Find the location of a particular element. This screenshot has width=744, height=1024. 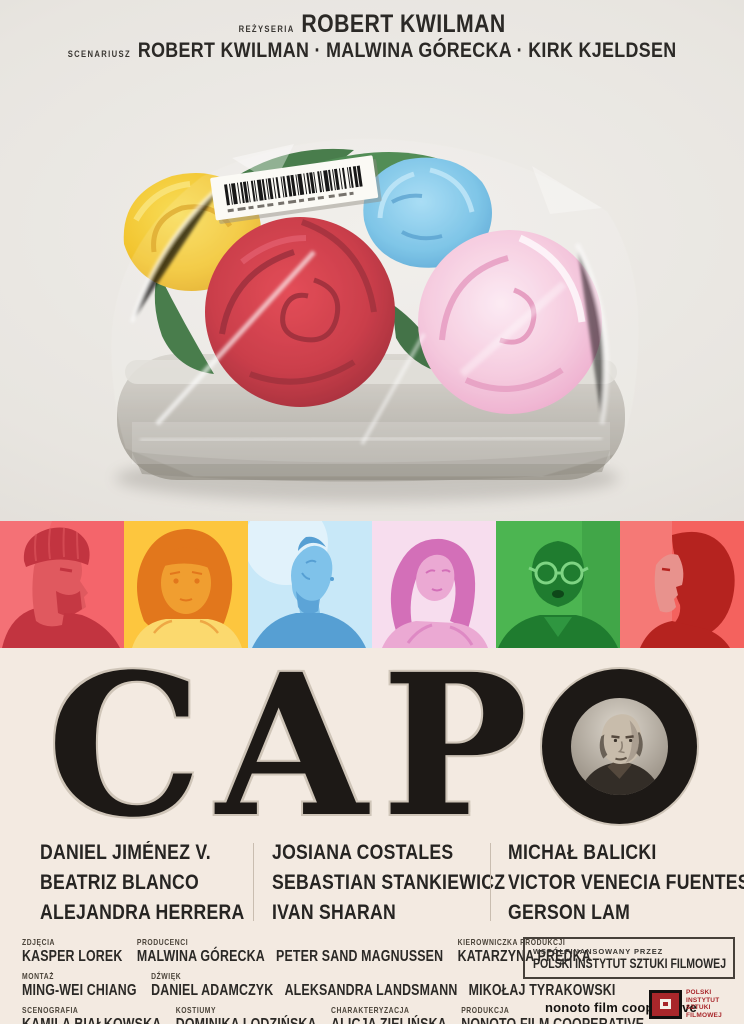

man-face-photo is located at coordinates (620, 746).